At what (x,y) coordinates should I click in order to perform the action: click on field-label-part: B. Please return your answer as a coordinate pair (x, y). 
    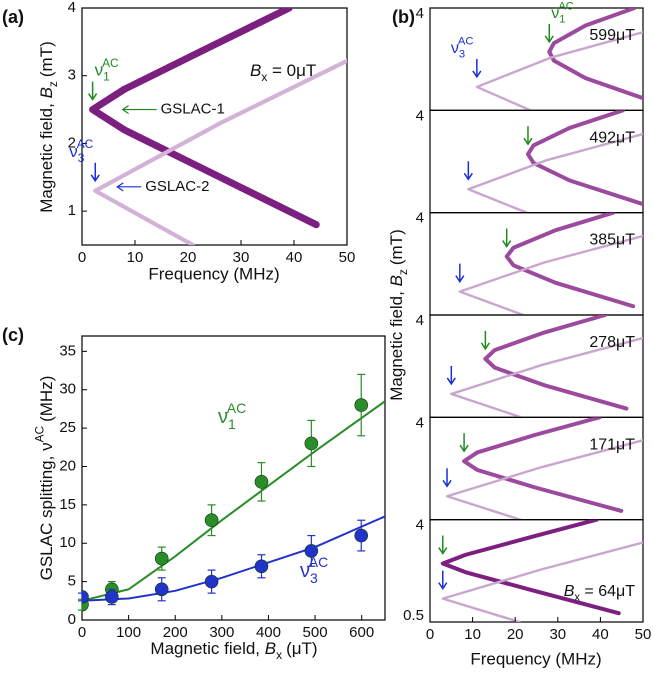
    Looking at the image, I should click on (569, 591).